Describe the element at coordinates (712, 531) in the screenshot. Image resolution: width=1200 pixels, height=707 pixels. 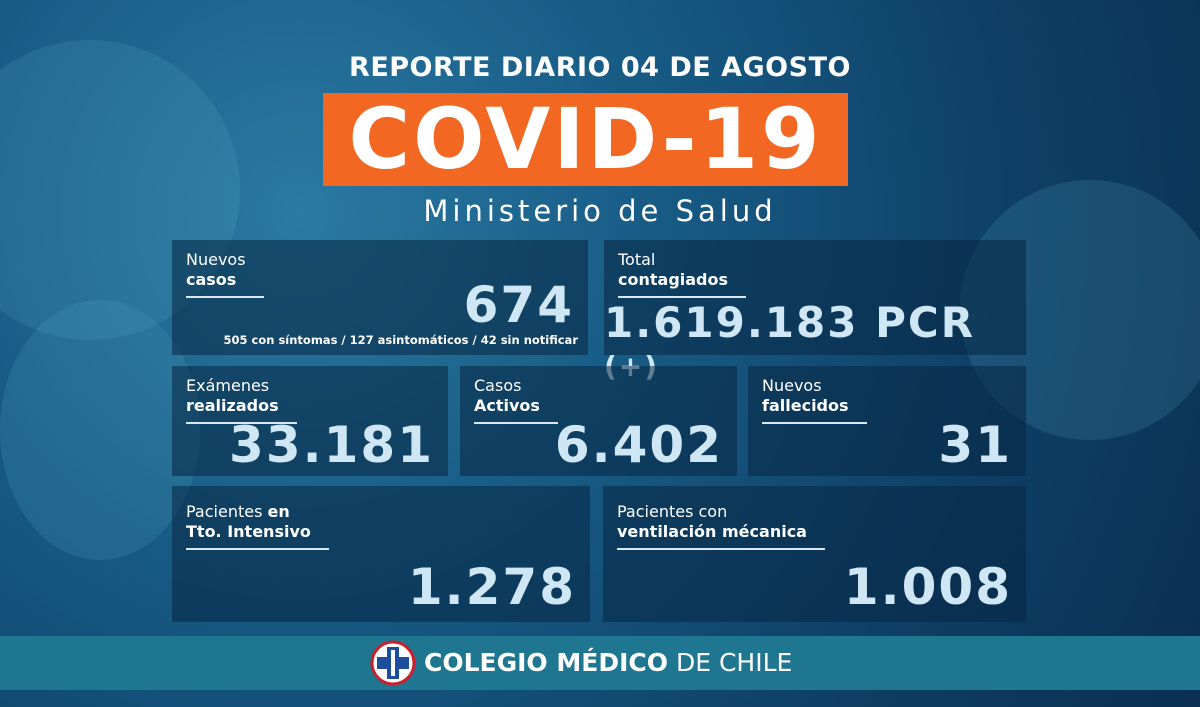
I see `label-bold: ventilación mécanica` at that location.